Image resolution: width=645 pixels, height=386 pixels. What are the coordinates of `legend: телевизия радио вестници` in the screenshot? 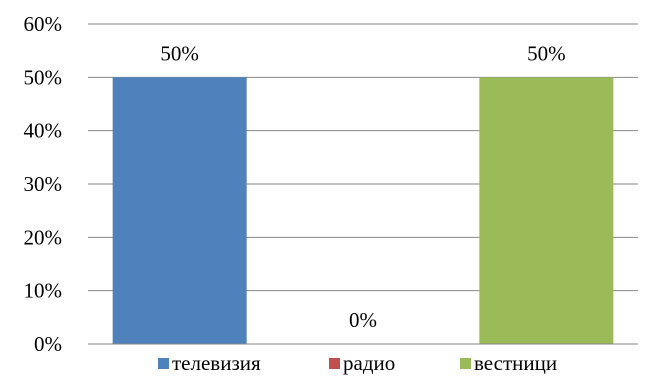 It's located at (357, 363).